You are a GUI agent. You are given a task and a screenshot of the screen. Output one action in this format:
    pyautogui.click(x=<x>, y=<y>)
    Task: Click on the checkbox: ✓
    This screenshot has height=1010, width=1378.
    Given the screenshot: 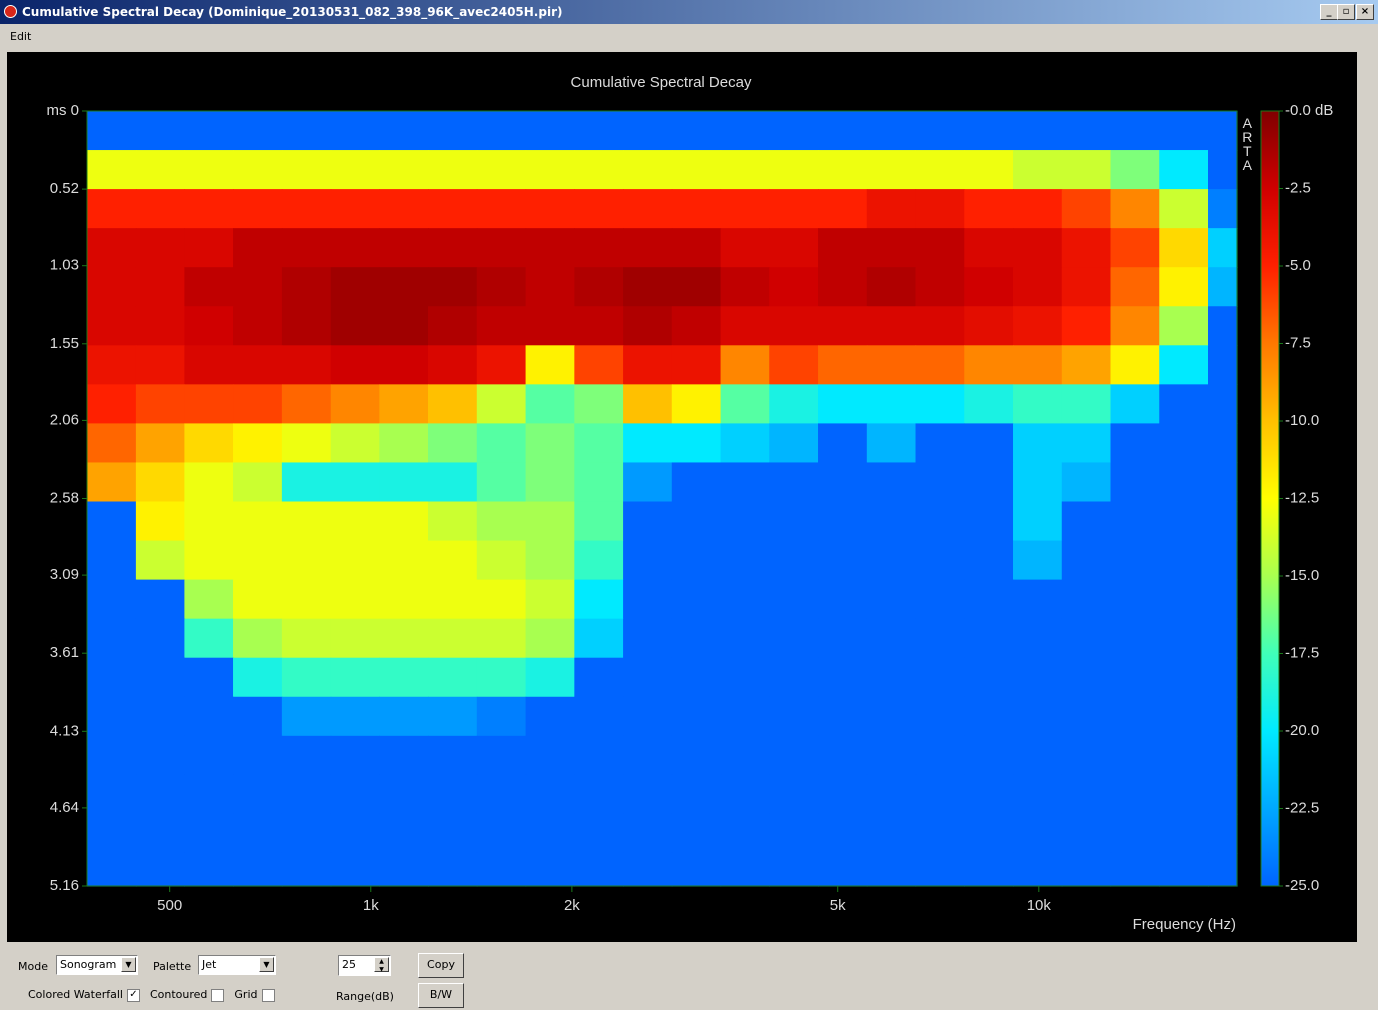 What is the action you would take?
    pyautogui.click(x=133, y=995)
    